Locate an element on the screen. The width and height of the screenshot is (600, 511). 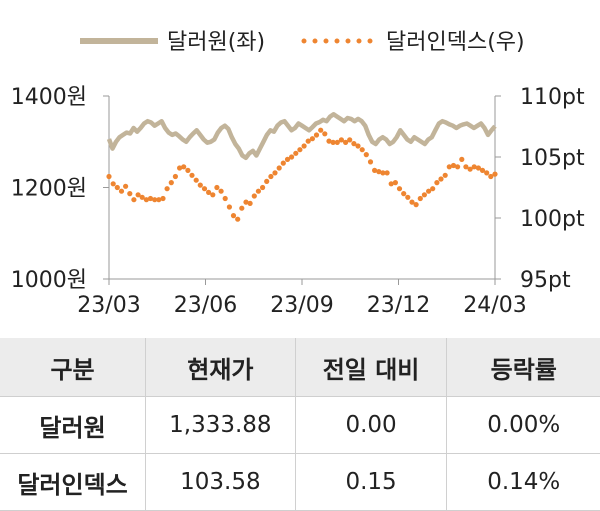
row-price: 1,333.88 is located at coordinates (220, 425).